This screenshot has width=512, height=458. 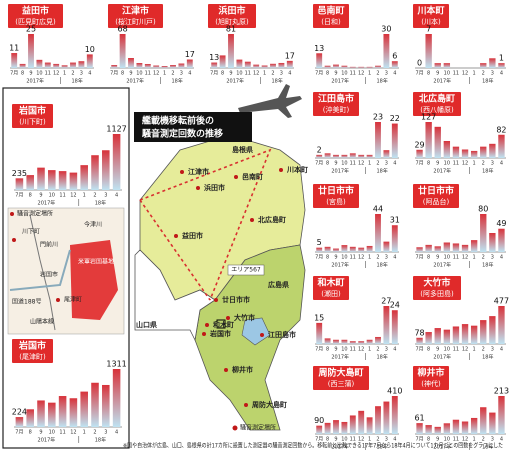 What do you see at coordinates (123, 29) in the screenshot?
I see `value-label: 68` at bounding box center [123, 29].